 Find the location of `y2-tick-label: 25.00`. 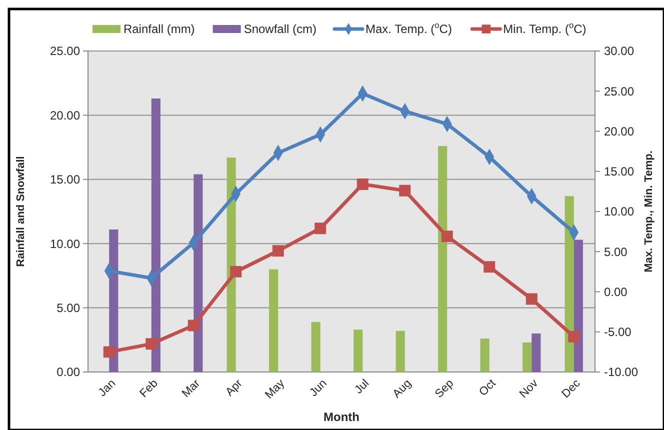

y2-tick-label: 25.00 is located at coordinates (619, 91).